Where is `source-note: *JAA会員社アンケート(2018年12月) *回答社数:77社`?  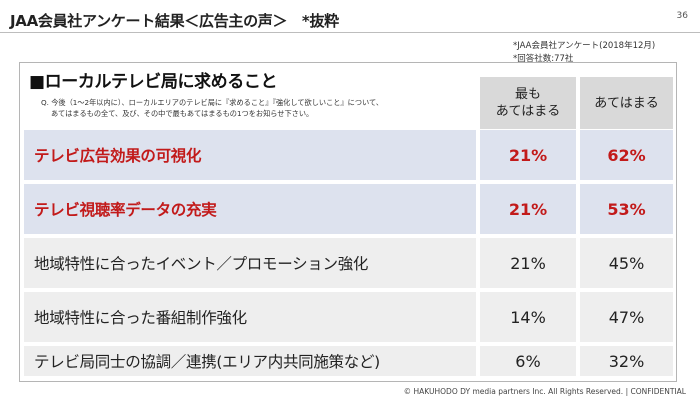 source-note: *JAA会員社アンケート(2018年12月) *回答社数:77社 is located at coordinates (584, 53).